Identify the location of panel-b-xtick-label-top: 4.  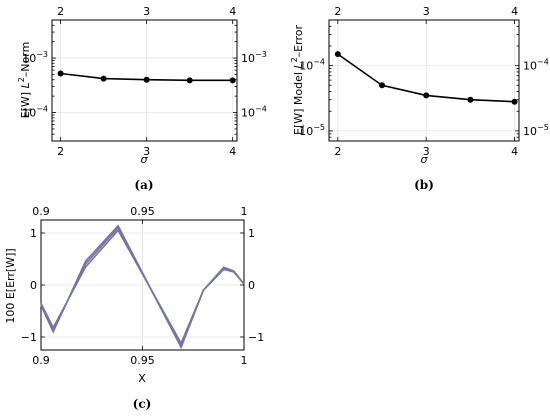
(514, 11).